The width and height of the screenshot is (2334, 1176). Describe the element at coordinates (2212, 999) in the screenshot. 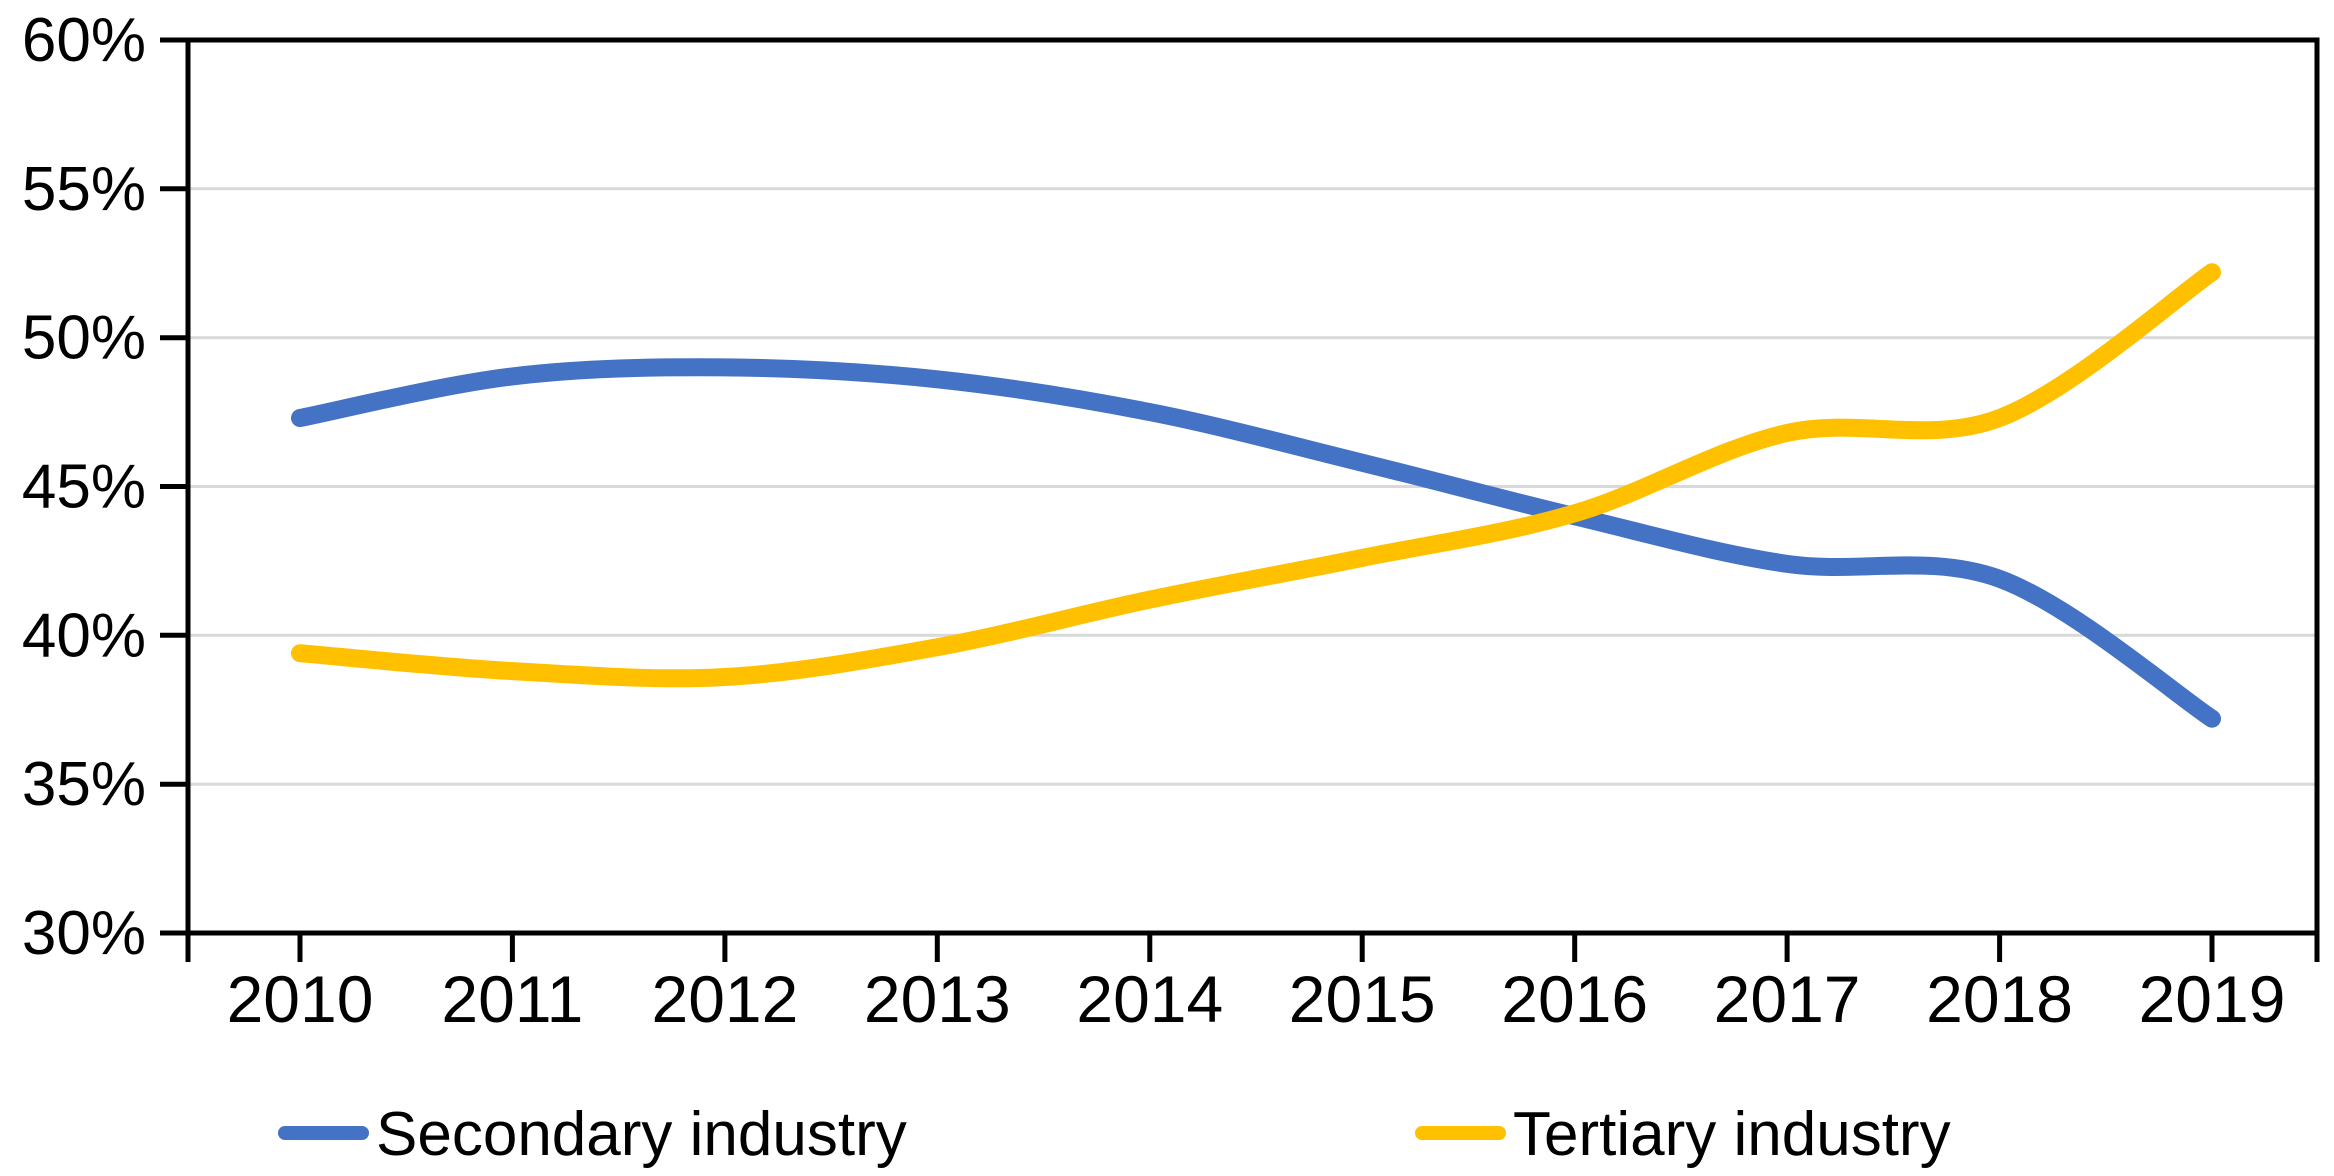

I see `x-tick-label-2019: 2019` at that location.